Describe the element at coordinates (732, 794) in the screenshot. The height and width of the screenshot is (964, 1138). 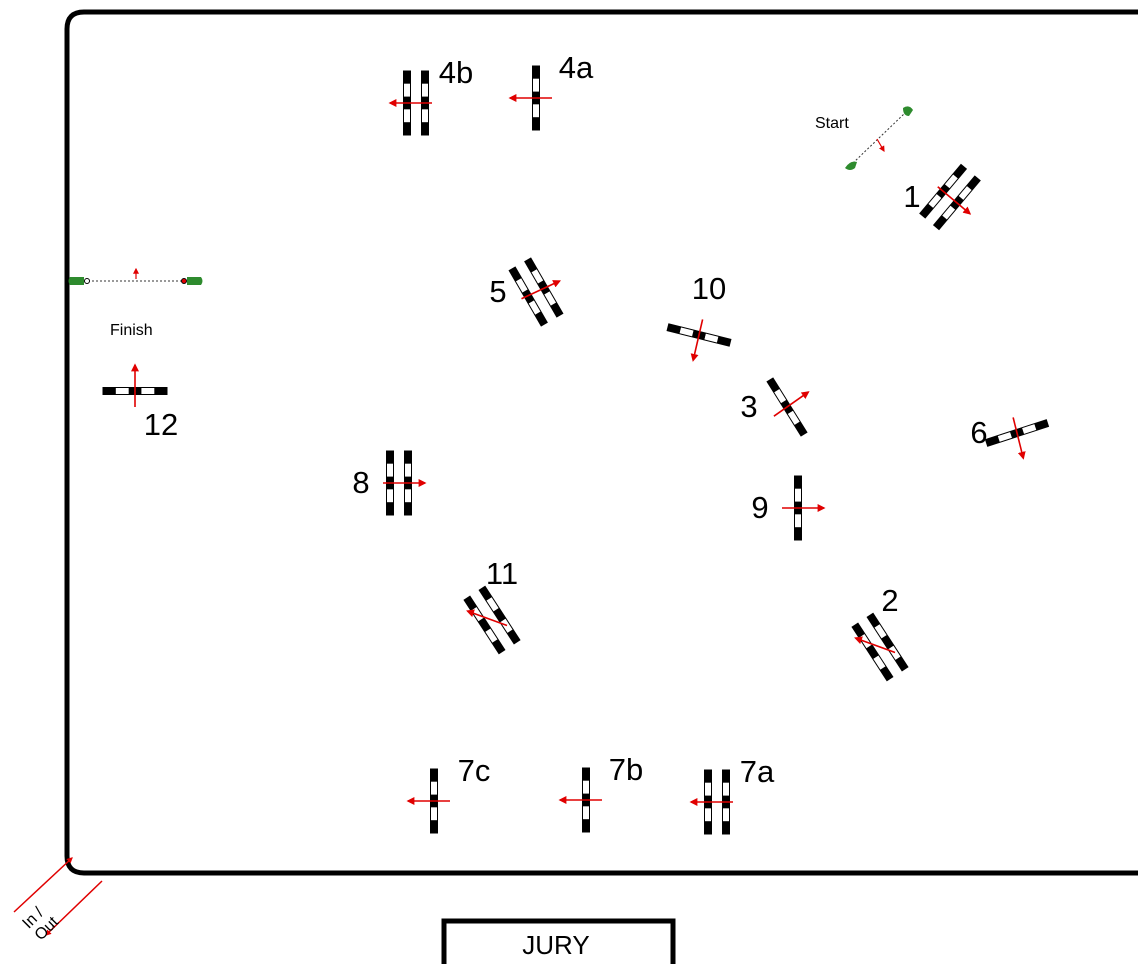
I see `obstacle-7a: 7a` at that location.